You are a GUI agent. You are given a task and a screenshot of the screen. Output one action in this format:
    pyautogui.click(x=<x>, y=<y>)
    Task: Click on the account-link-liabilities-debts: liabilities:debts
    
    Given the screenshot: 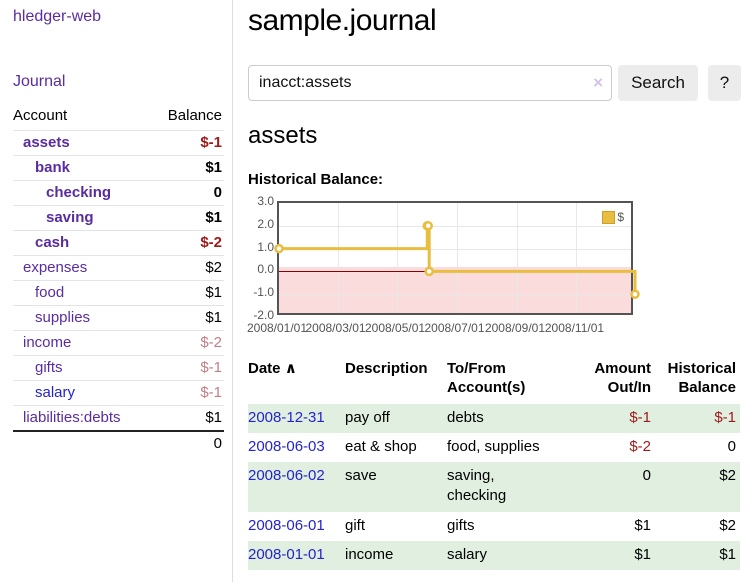 What is the action you would take?
    pyautogui.click(x=72, y=417)
    